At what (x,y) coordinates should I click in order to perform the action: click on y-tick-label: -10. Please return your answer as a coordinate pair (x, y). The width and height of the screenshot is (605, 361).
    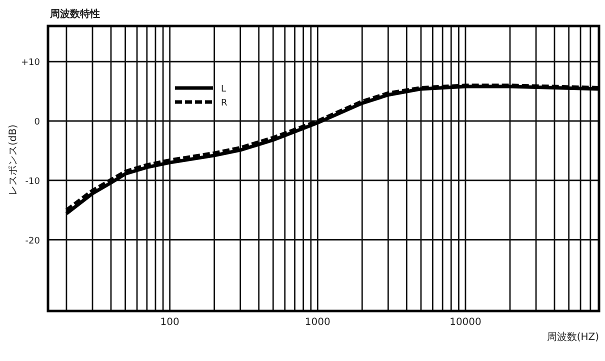
    Looking at the image, I should click on (32, 181).